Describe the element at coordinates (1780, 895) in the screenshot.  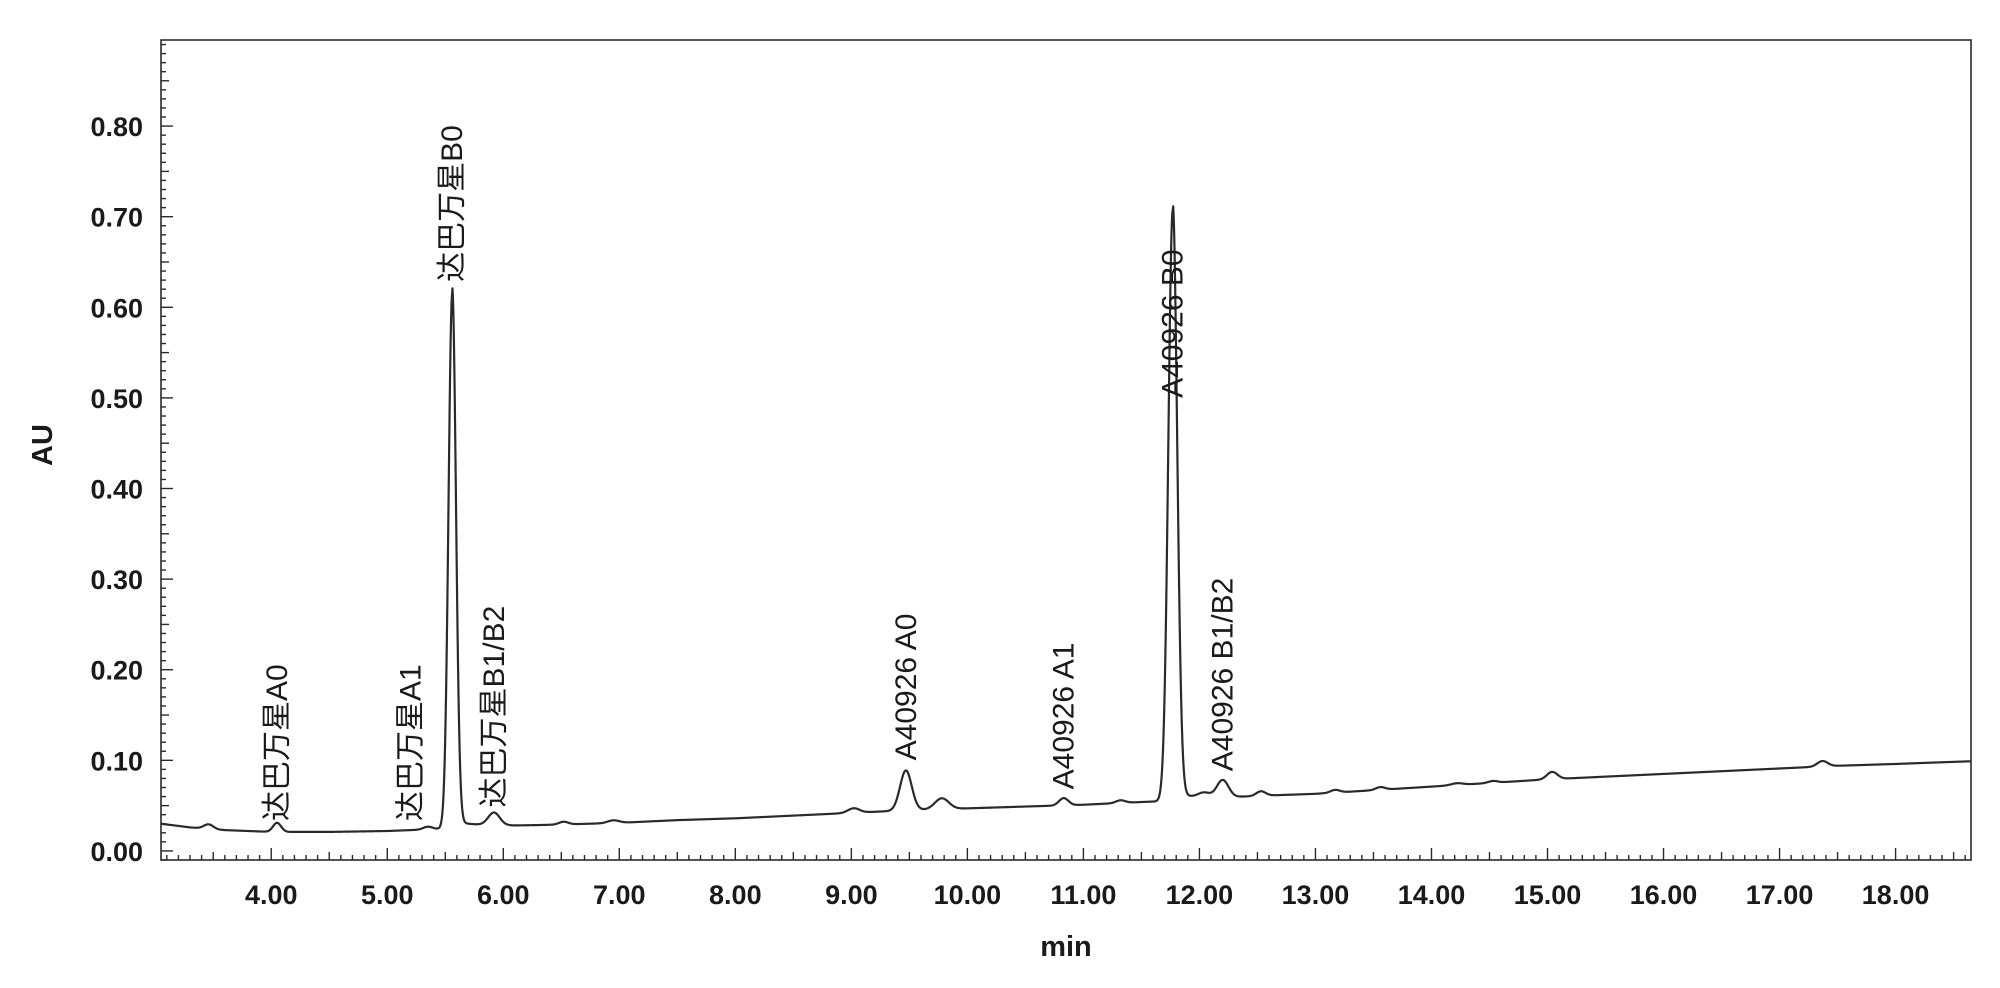
I see `x-tick-label: 17.00` at that location.